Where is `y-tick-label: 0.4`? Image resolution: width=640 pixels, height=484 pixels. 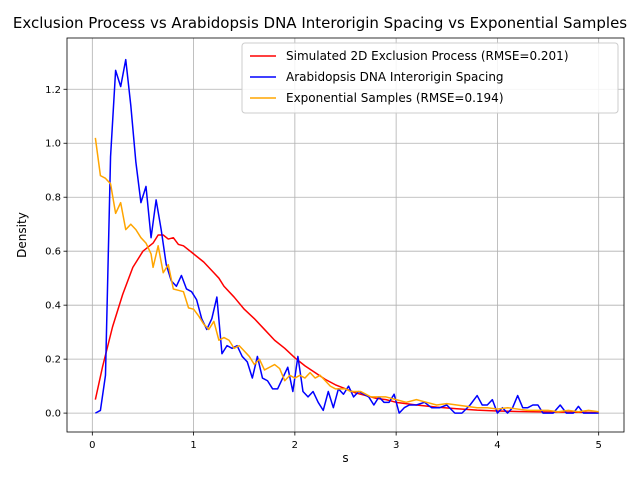 y-tick-label: 0.4 is located at coordinates (53, 306).